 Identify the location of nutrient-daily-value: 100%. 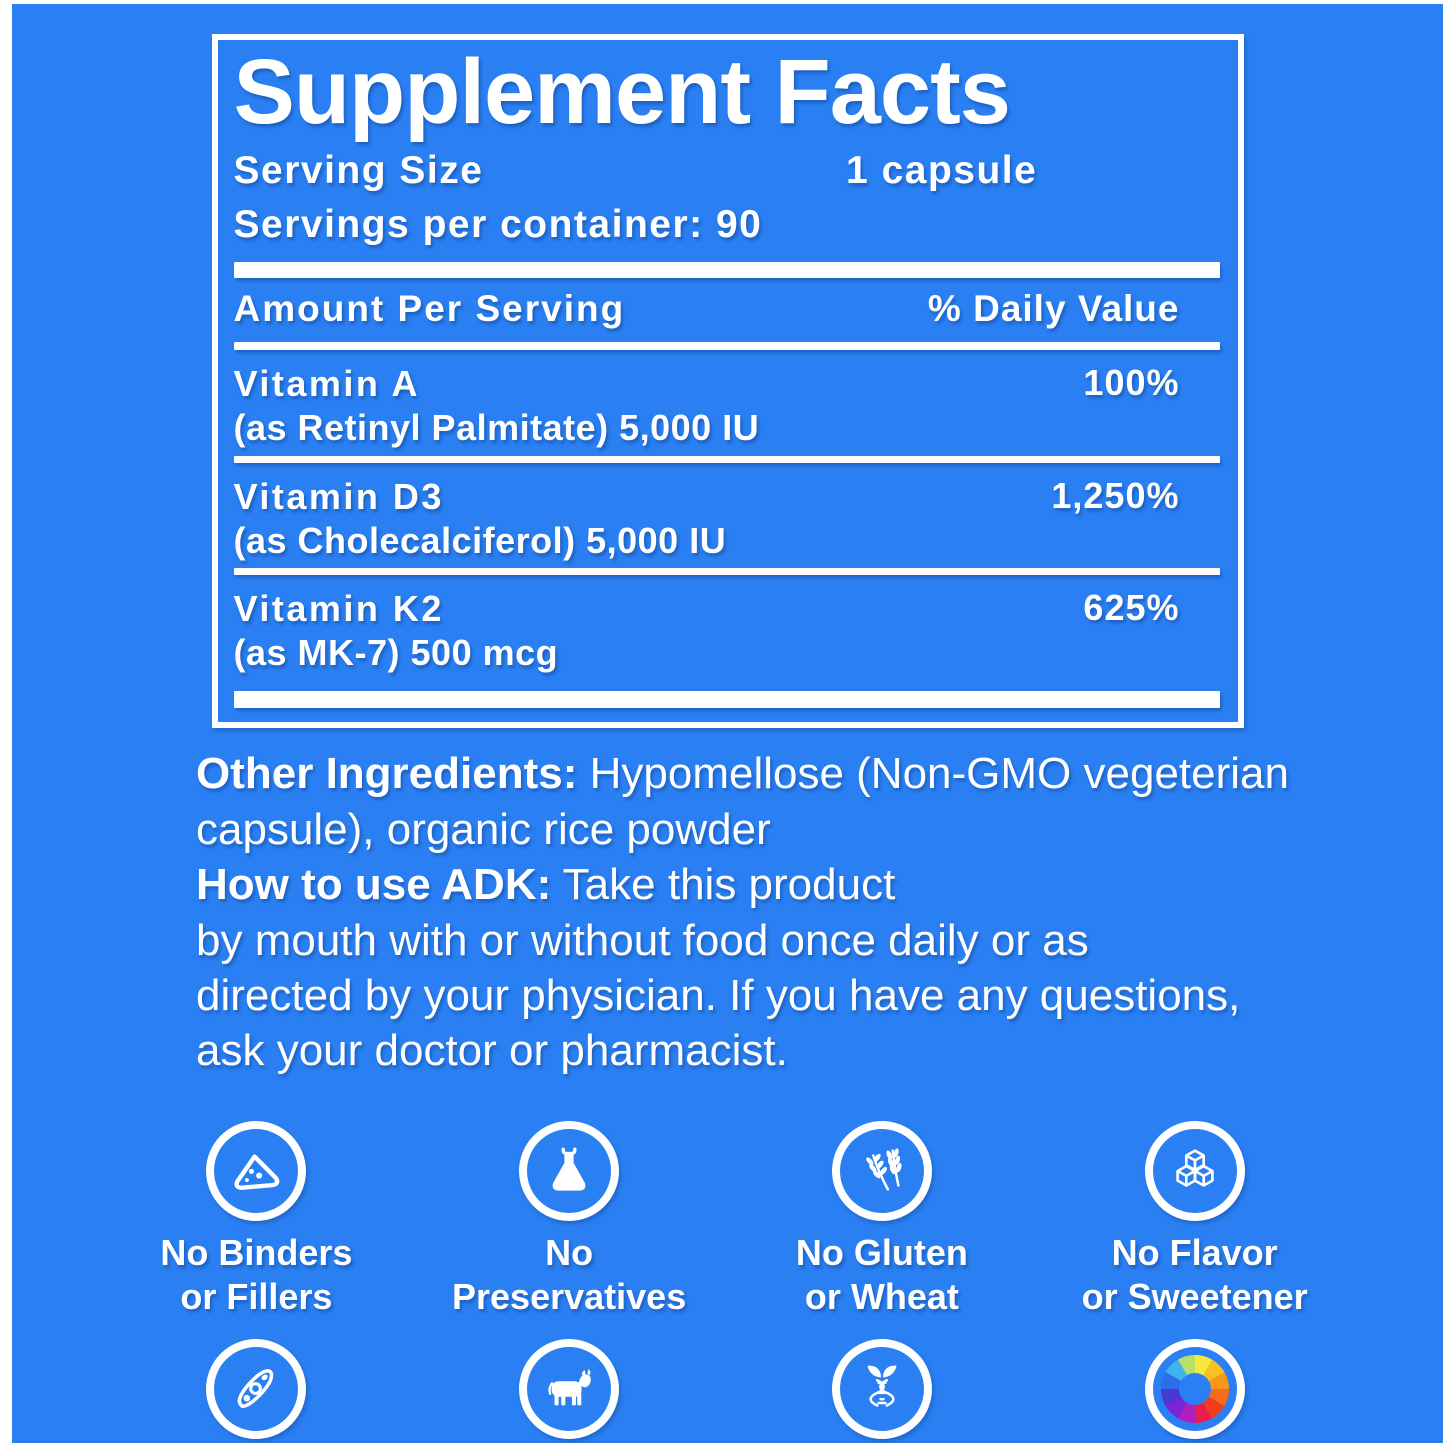
(1131, 382).